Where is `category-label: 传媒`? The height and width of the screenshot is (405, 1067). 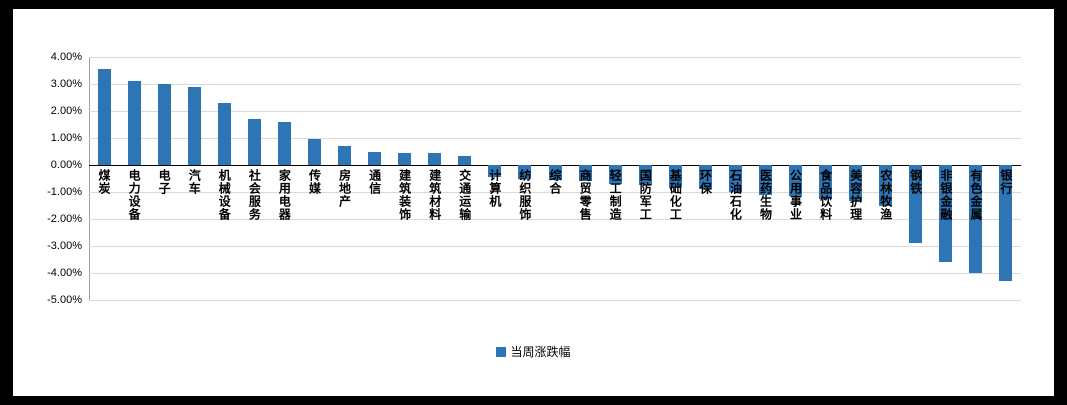 category-label: 传媒 is located at coordinates (314, 182).